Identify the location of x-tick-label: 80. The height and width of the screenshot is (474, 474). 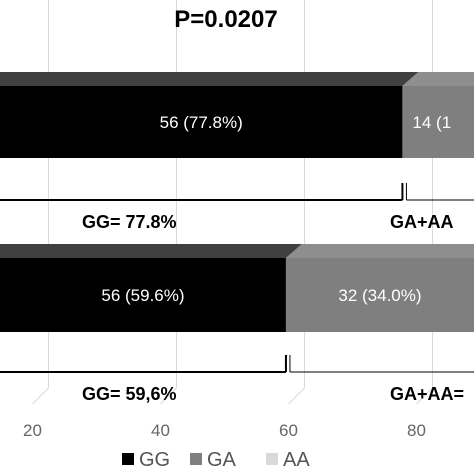
(416, 430).